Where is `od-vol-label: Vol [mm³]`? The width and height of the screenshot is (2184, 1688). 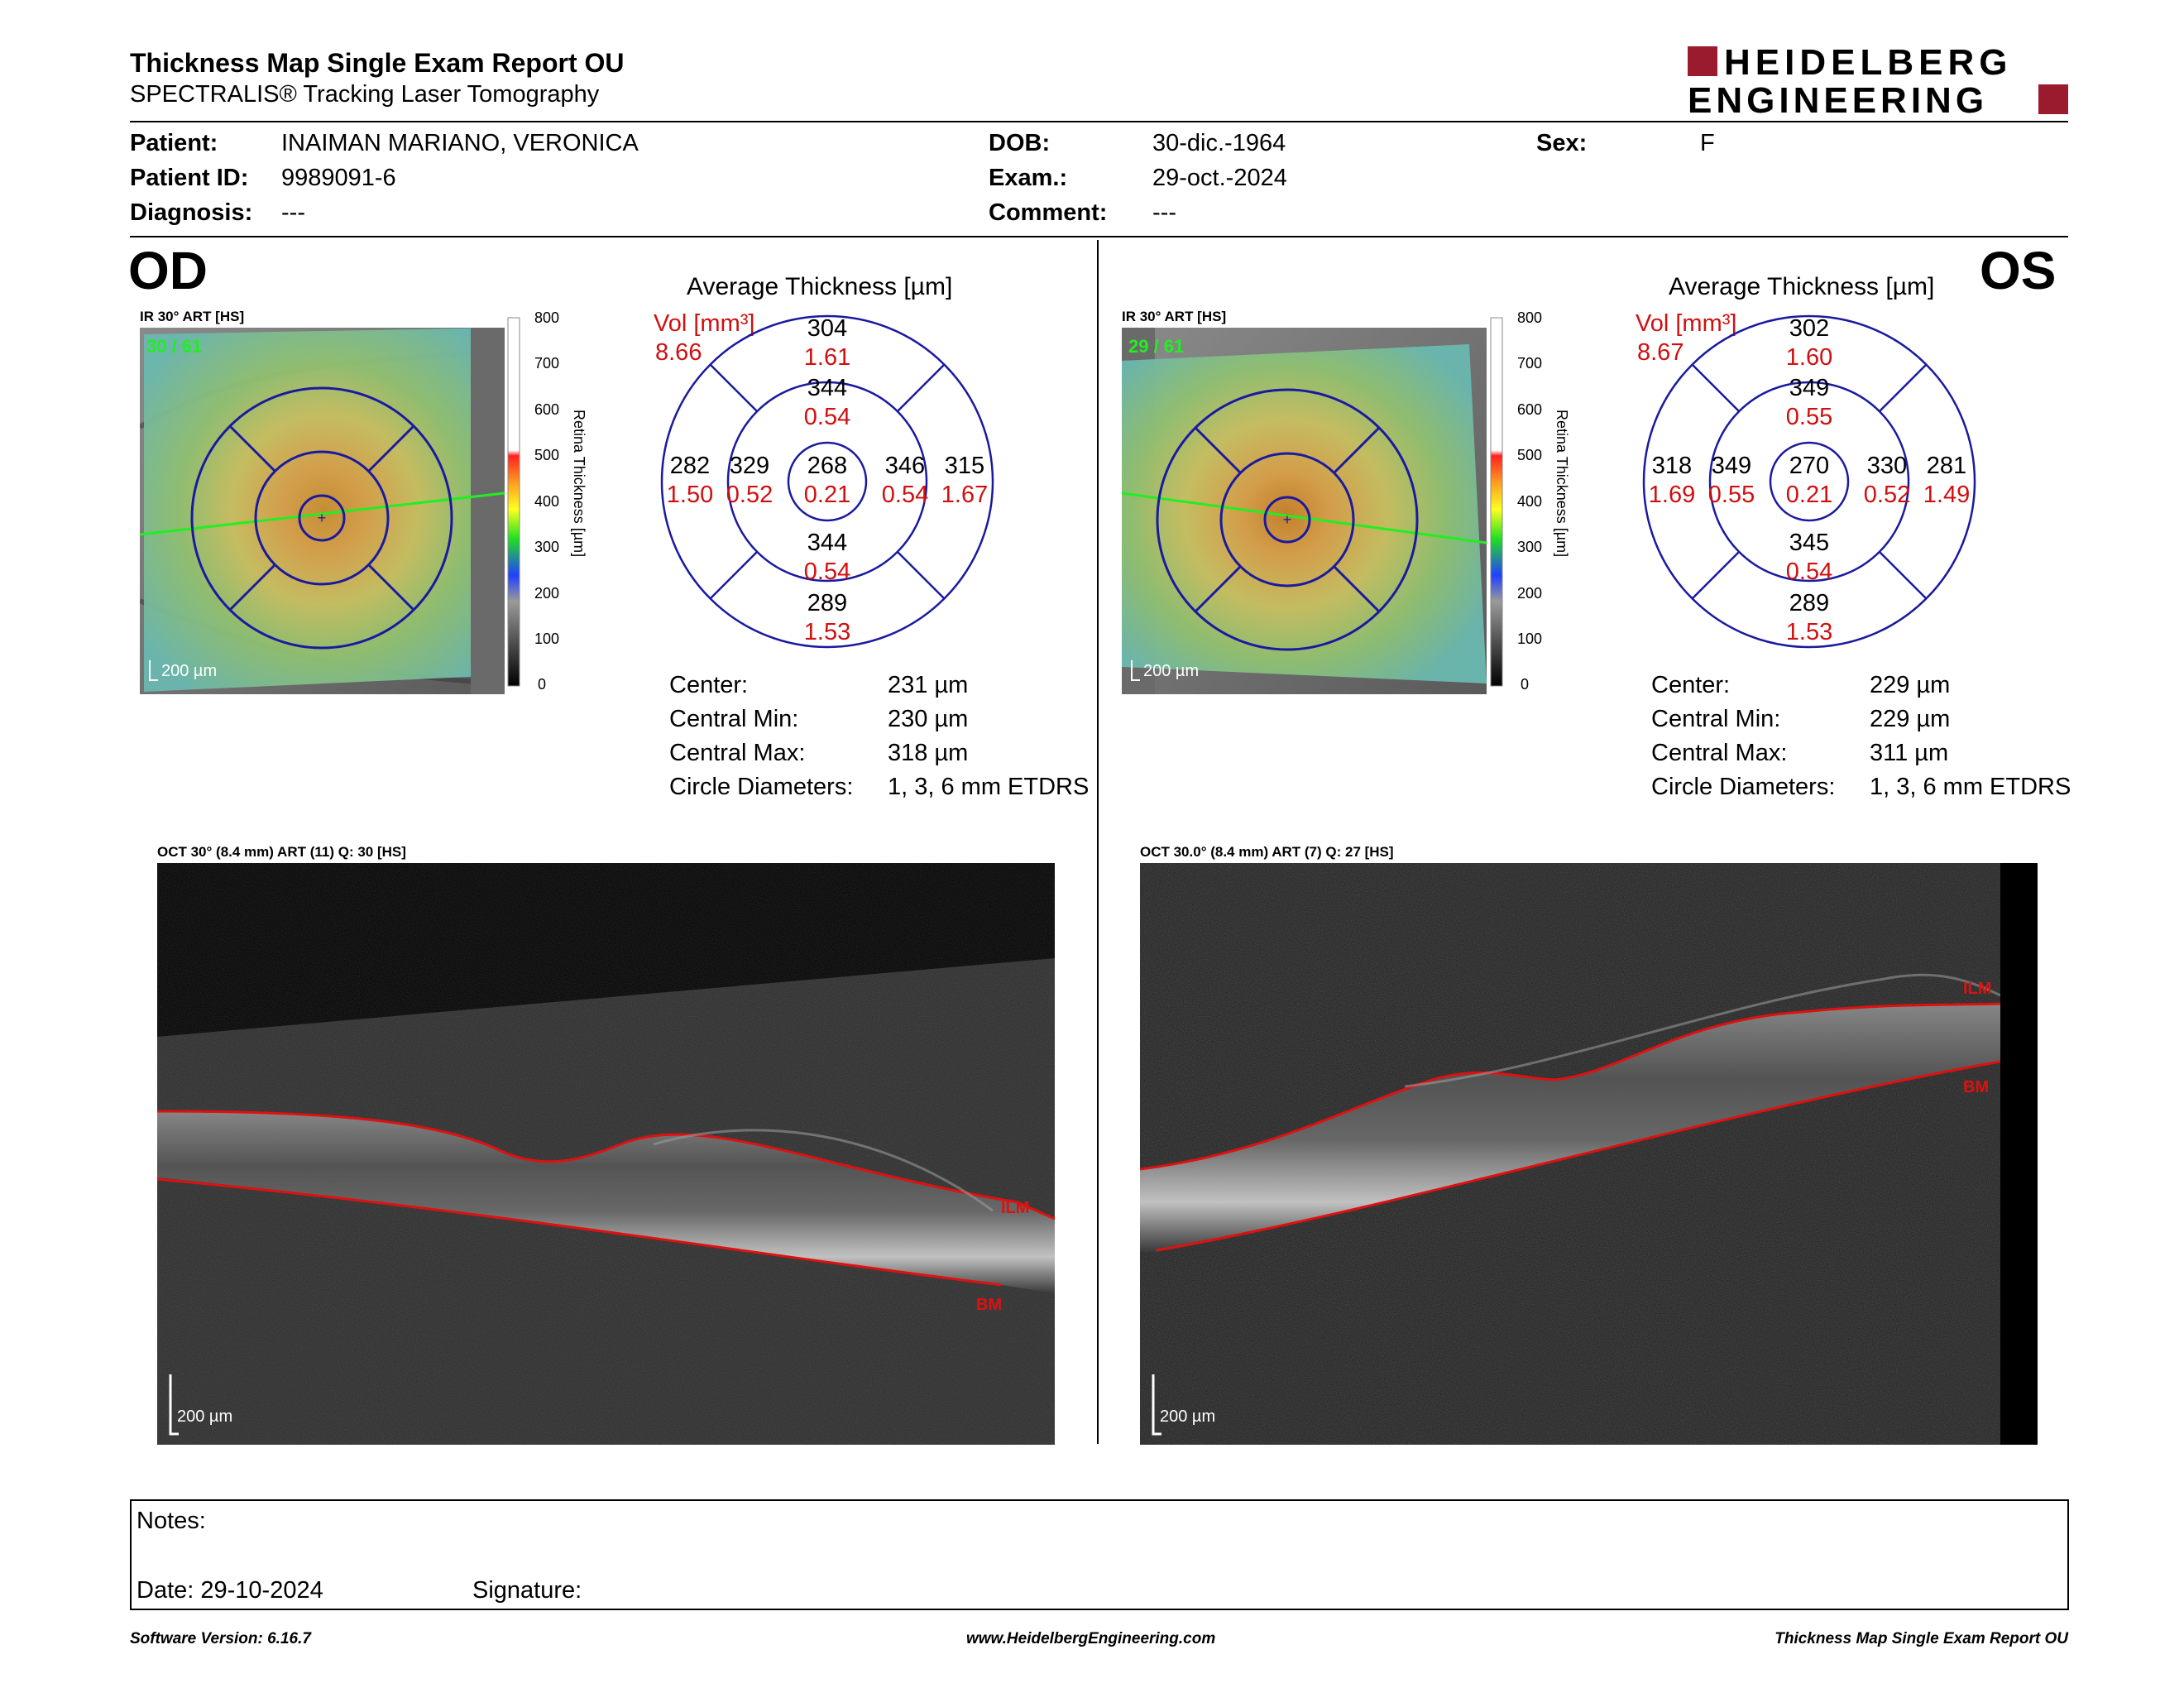 od-vol-label: Vol [mm³] is located at coordinates (704, 323).